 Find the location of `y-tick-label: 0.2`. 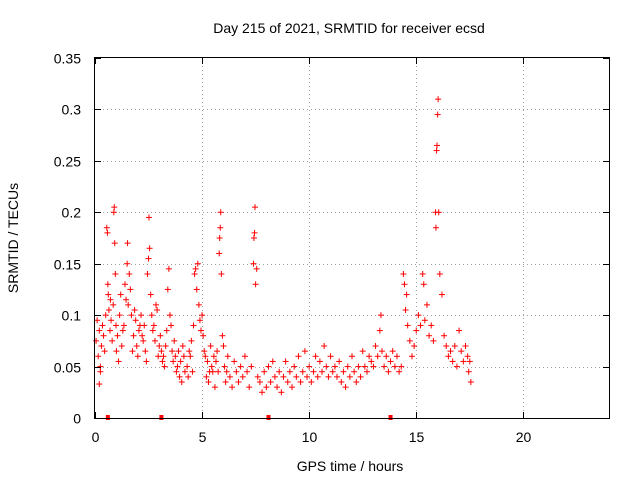

y-tick-label: 0.2 is located at coordinates (72, 213).